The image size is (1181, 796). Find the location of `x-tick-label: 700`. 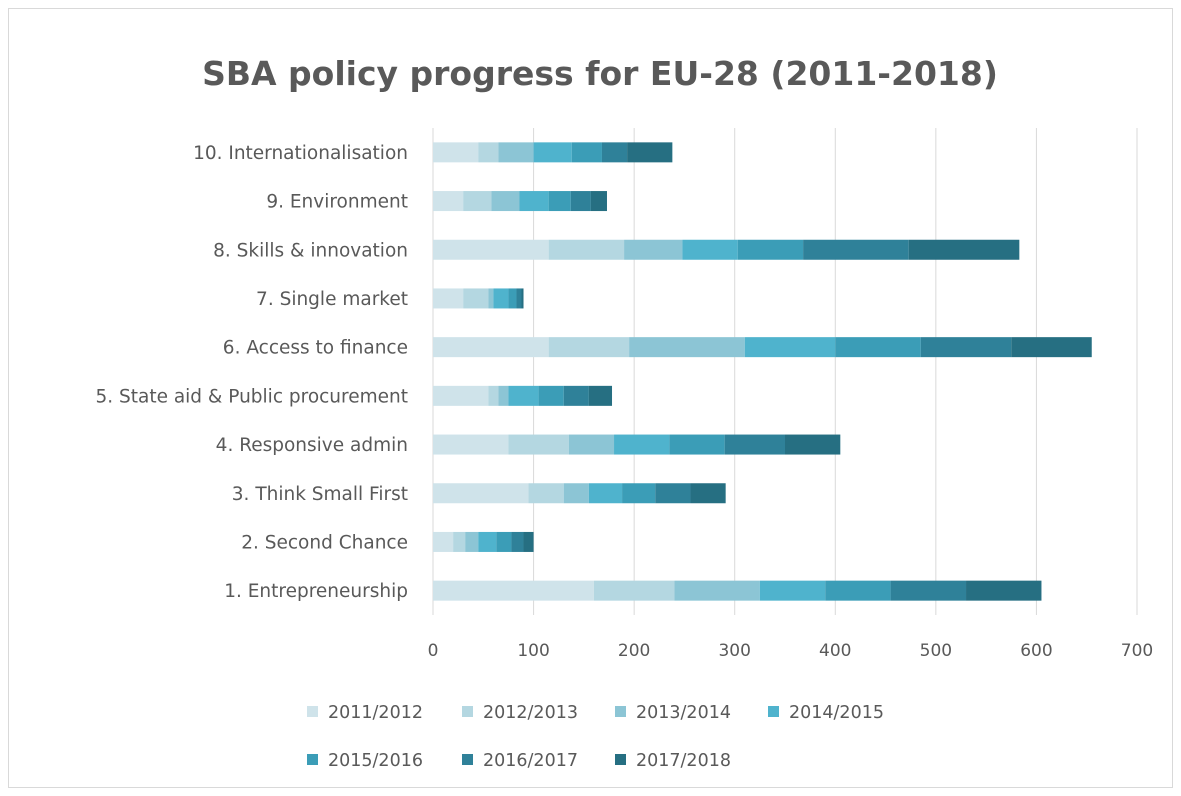

x-tick-label: 700 is located at coordinates (1137, 651).